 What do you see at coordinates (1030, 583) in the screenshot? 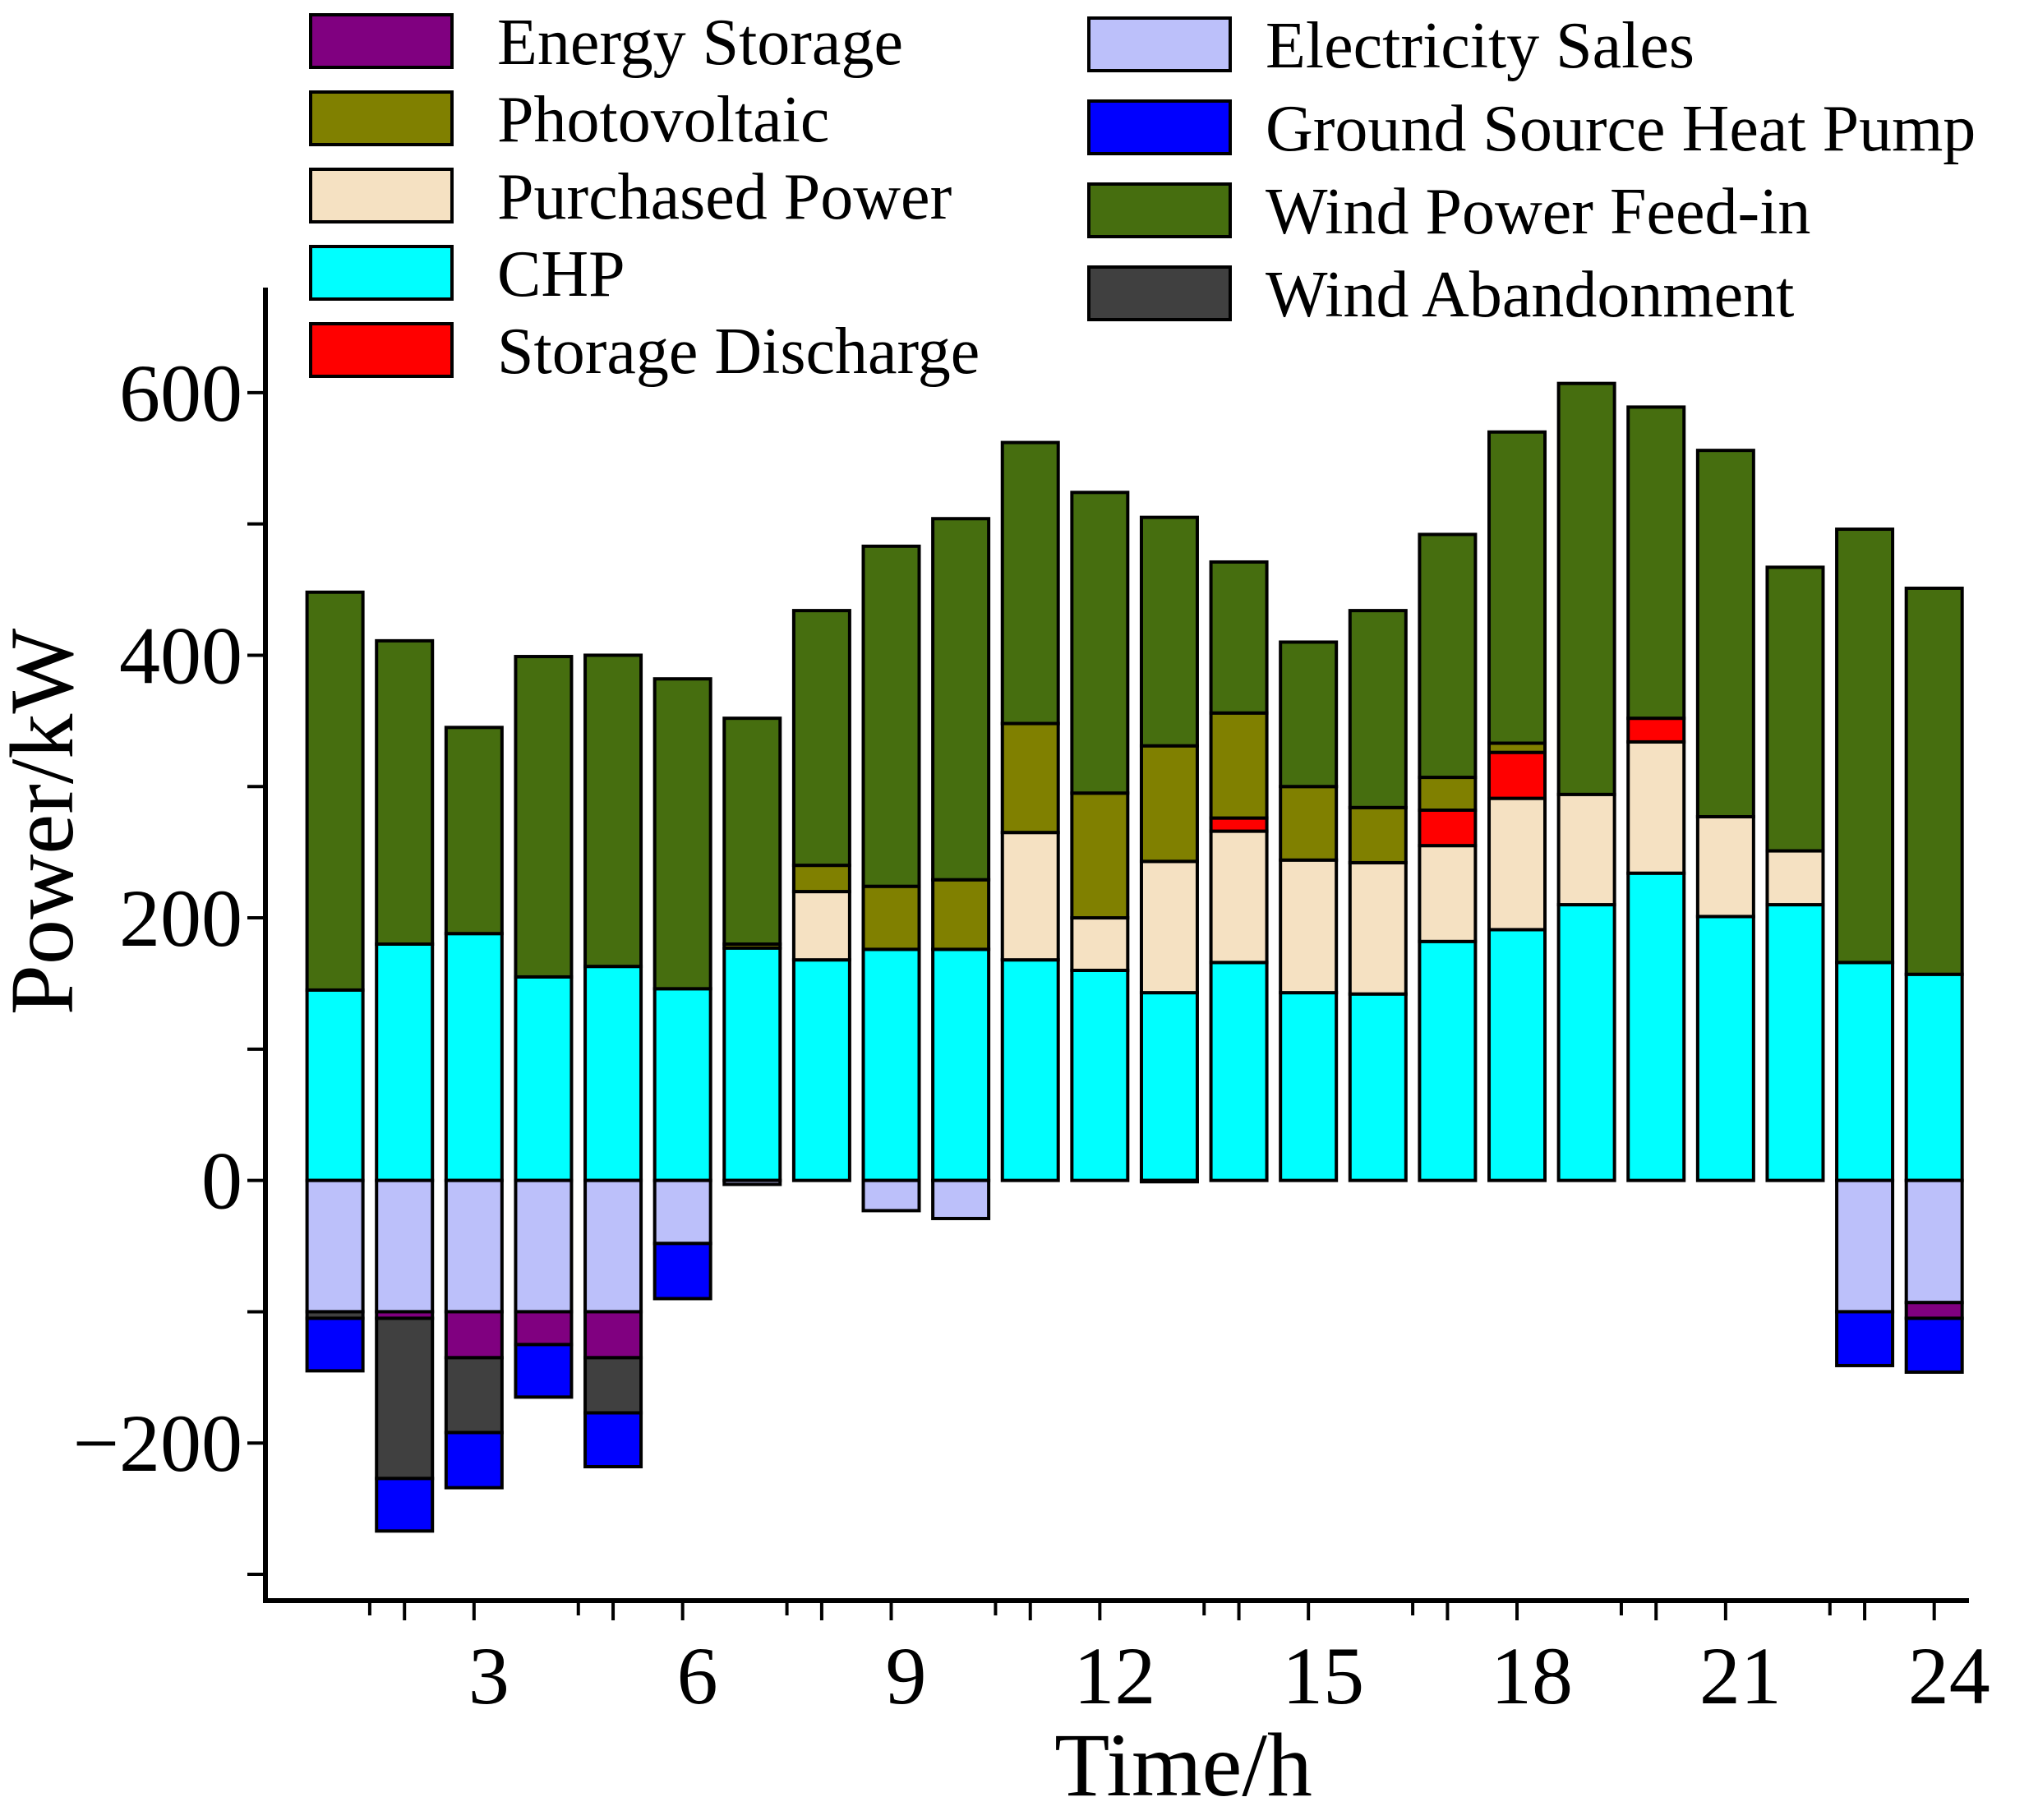
I see `bar-wind-power-feed-in-t11` at bounding box center [1030, 583].